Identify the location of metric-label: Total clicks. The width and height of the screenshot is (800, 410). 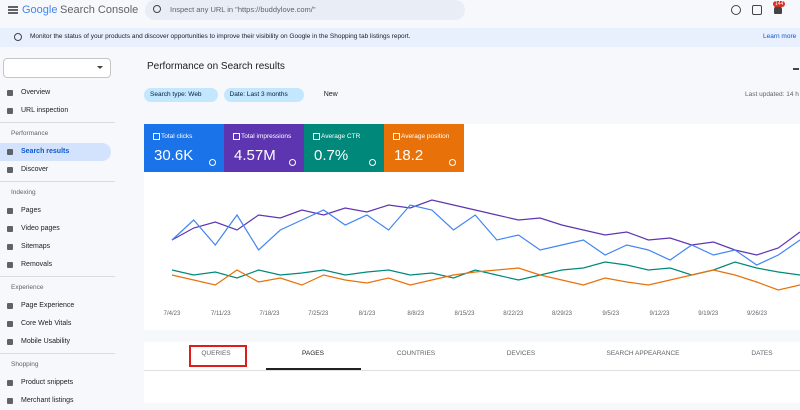
(177, 136).